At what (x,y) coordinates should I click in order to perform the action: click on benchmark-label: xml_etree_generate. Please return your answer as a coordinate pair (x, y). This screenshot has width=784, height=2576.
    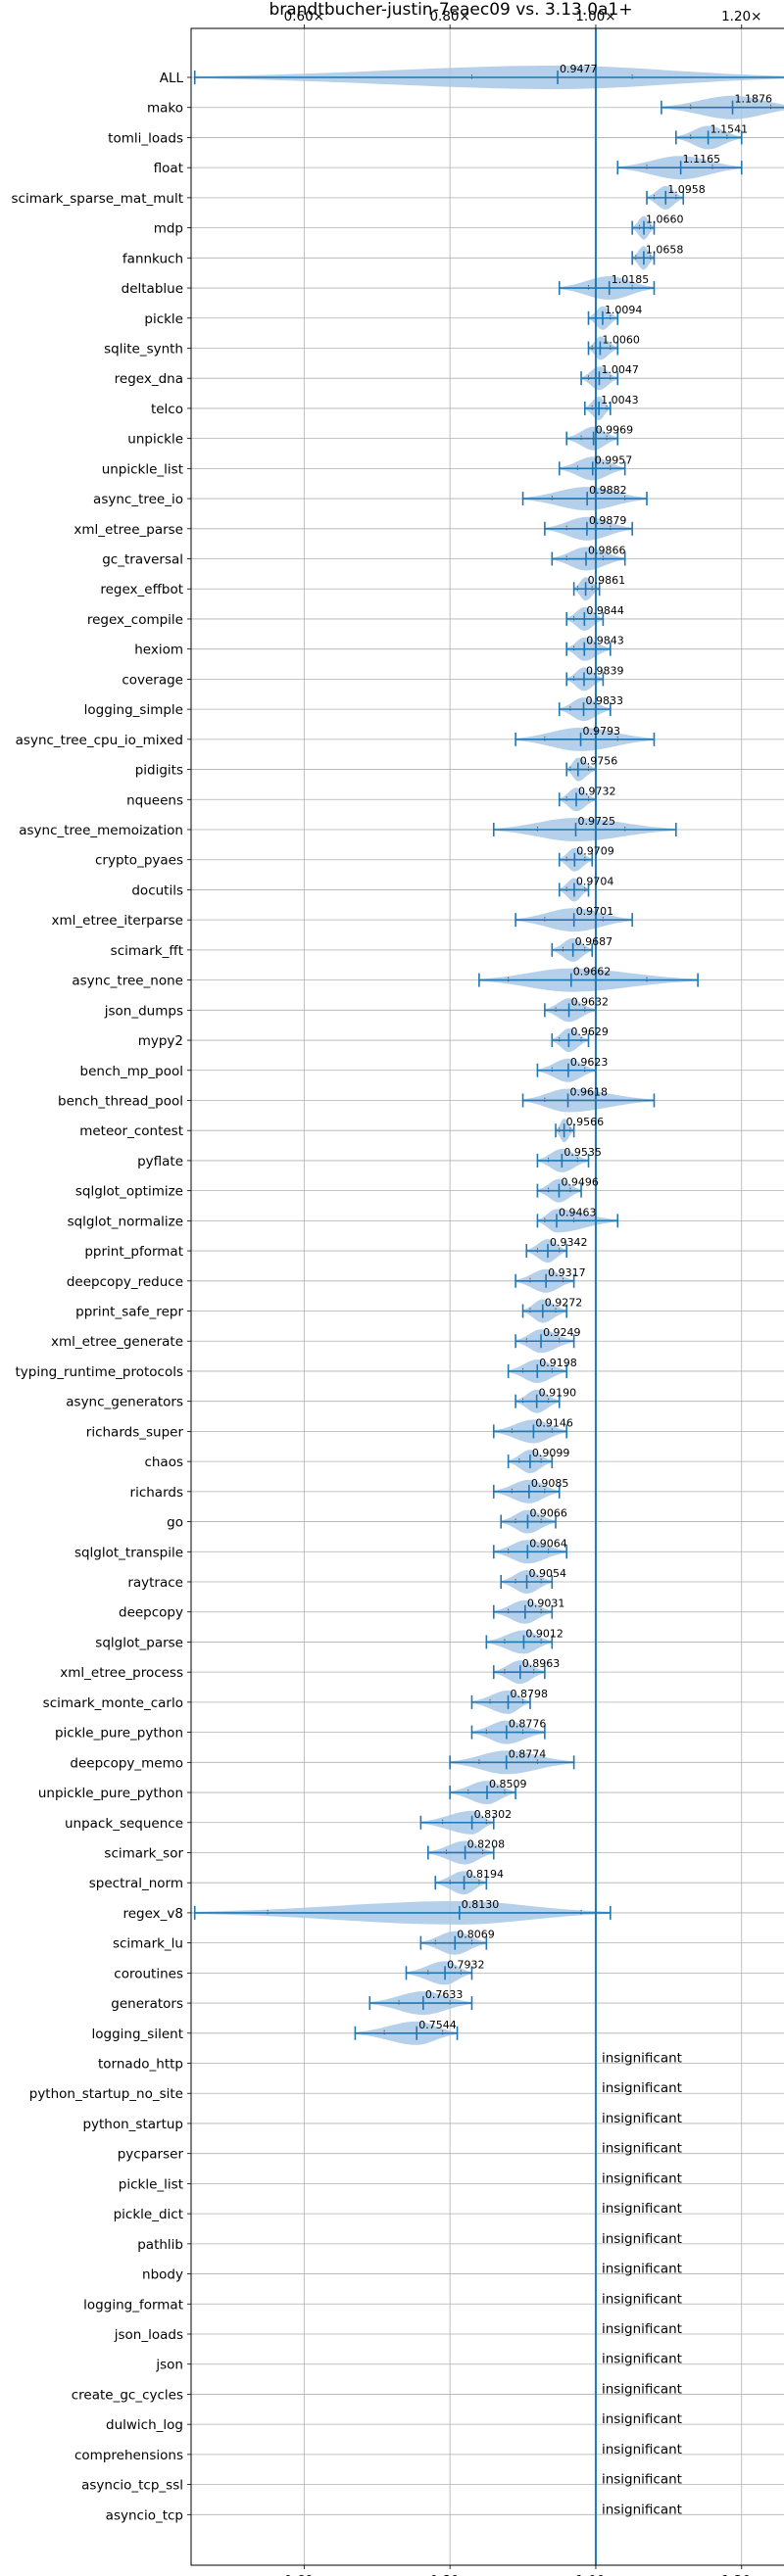
    Looking at the image, I should click on (117, 1342).